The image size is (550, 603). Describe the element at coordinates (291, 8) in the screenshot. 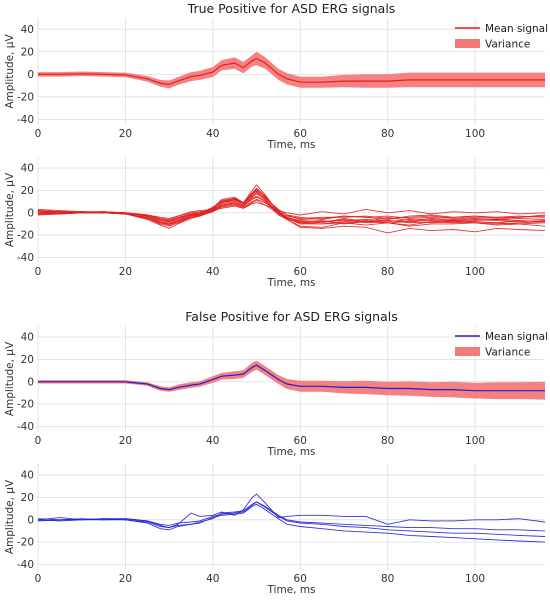

I see `chart-title: True Positive for ASD ERG signals` at that location.